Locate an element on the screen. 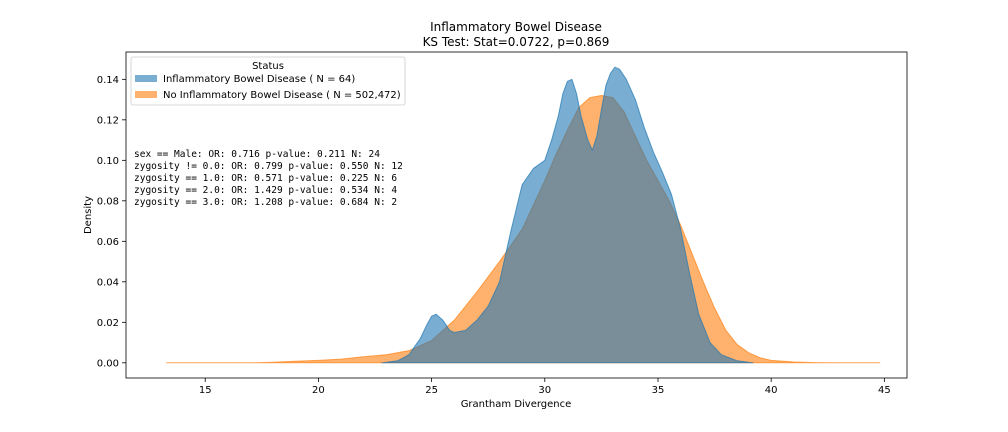  chart-title: Inflammatory Bowel Disease is located at coordinates (516, 27).